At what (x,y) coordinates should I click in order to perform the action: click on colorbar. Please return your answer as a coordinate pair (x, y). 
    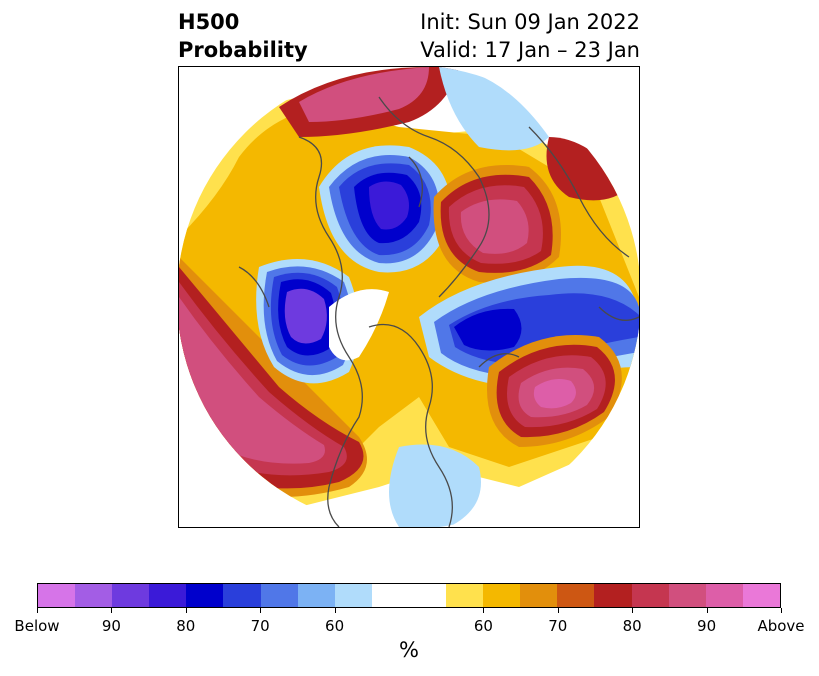
    Looking at the image, I should click on (409, 595).